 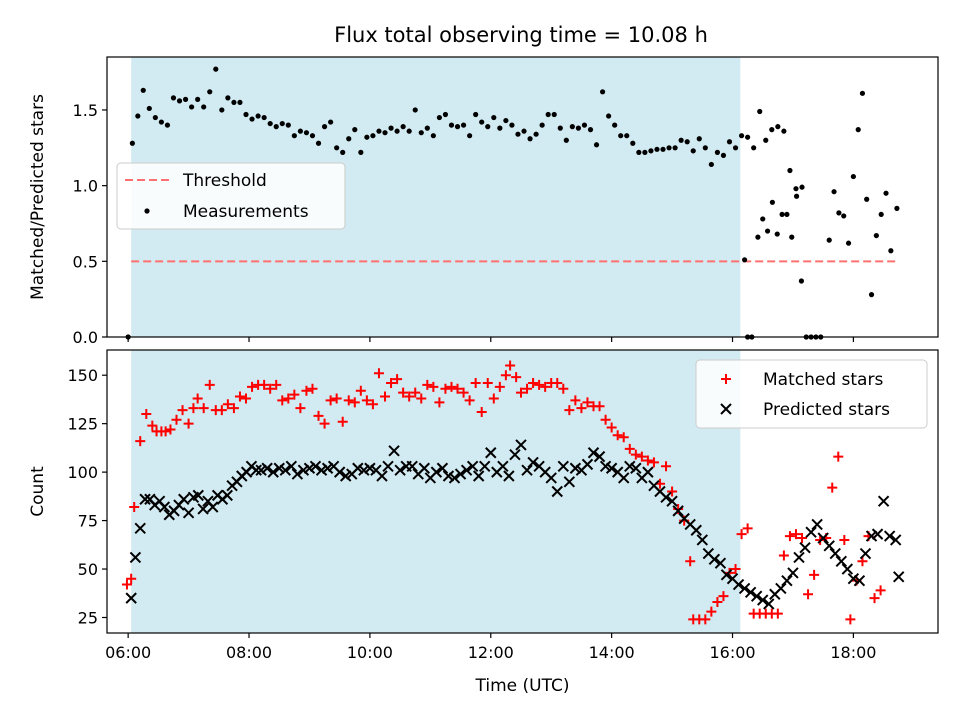 What do you see at coordinates (732, 652) in the screenshot?
I see `x-tick-label: 16:00` at bounding box center [732, 652].